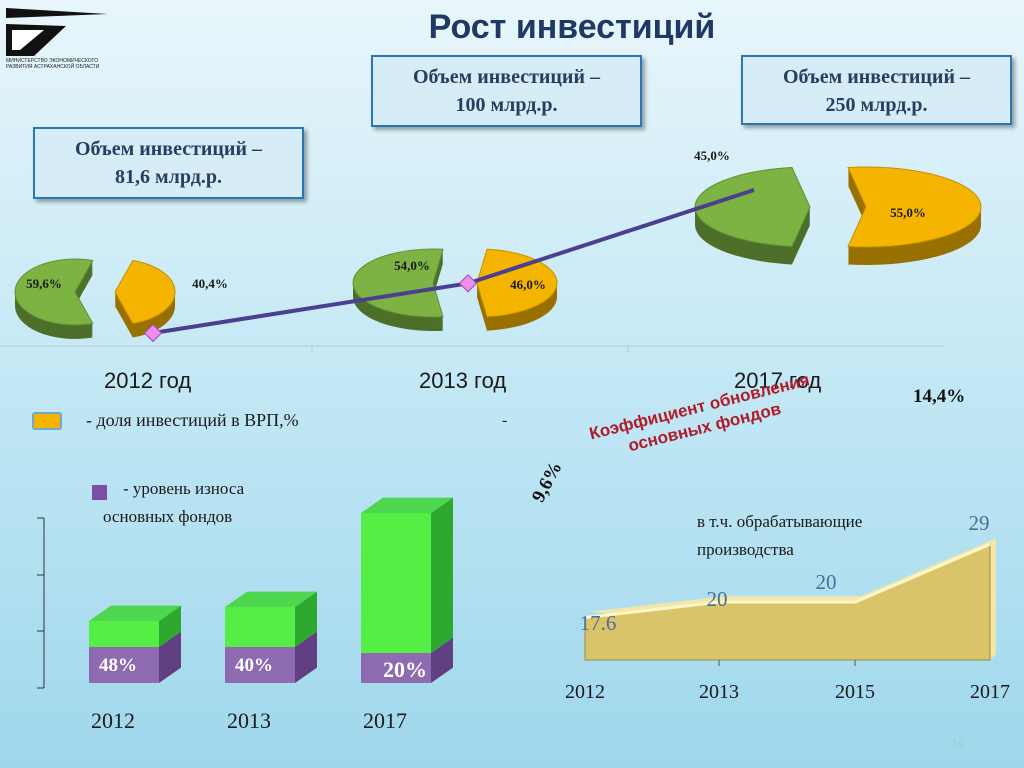 This screenshot has height=768, width=1024. I want to click on callout-2012: Объем инвестиций – 81,6 млрд.р., so click(168, 163).